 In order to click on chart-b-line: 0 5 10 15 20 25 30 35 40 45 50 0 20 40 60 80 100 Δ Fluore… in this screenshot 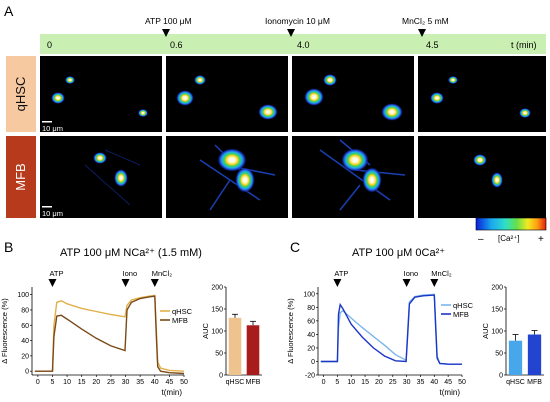, I will do `click(96, 333)`.